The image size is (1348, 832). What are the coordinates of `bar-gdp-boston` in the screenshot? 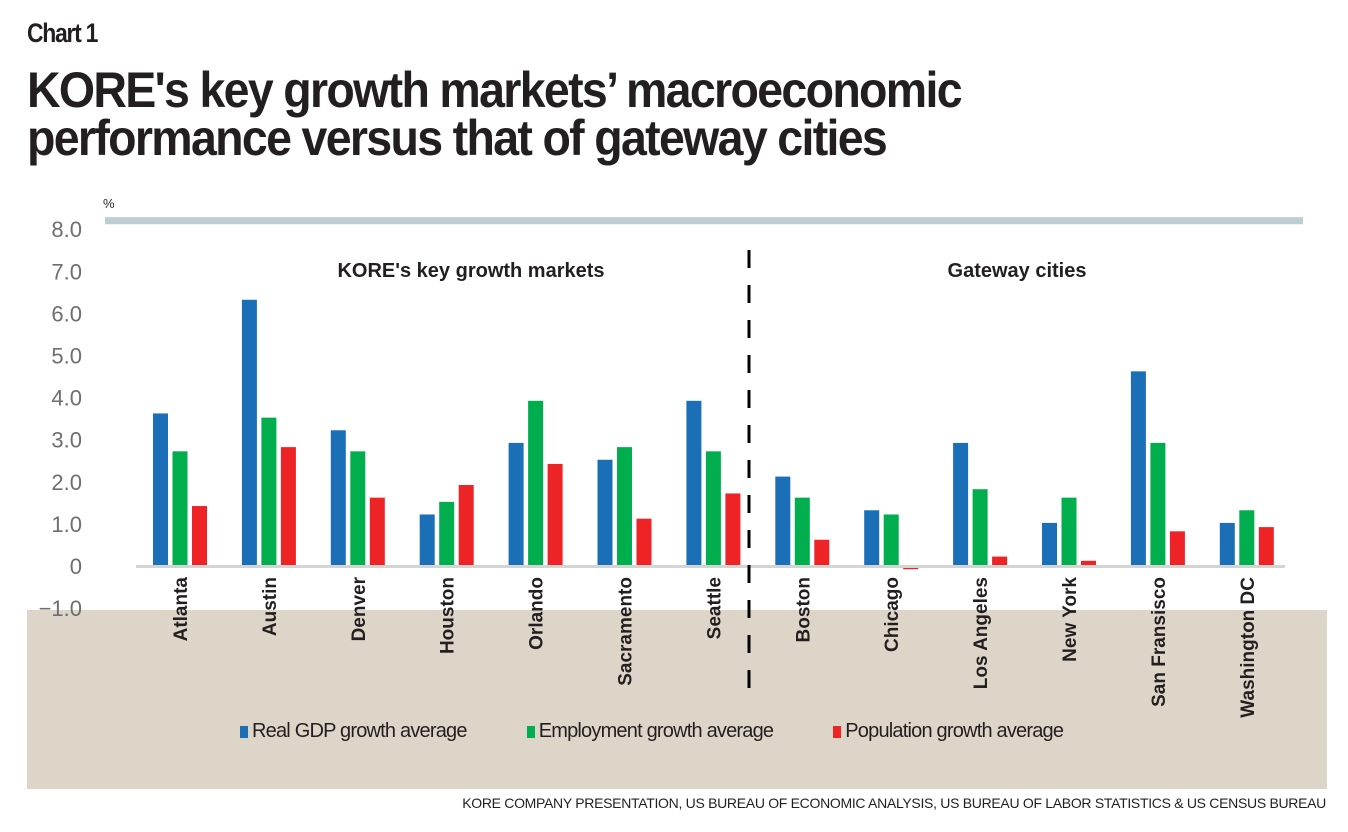 It's located at (783, 520).